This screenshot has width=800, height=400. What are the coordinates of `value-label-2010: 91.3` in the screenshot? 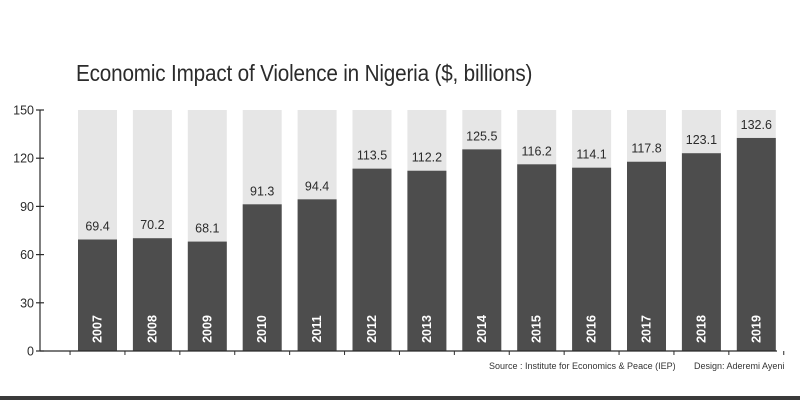 It's located at (262, 191).